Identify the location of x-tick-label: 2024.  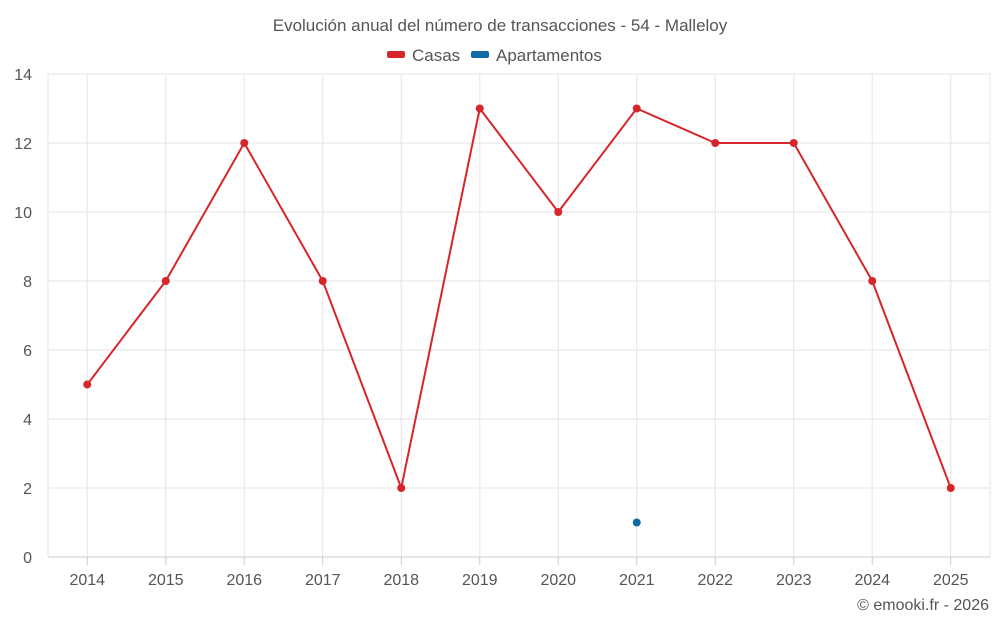
(872, 580).